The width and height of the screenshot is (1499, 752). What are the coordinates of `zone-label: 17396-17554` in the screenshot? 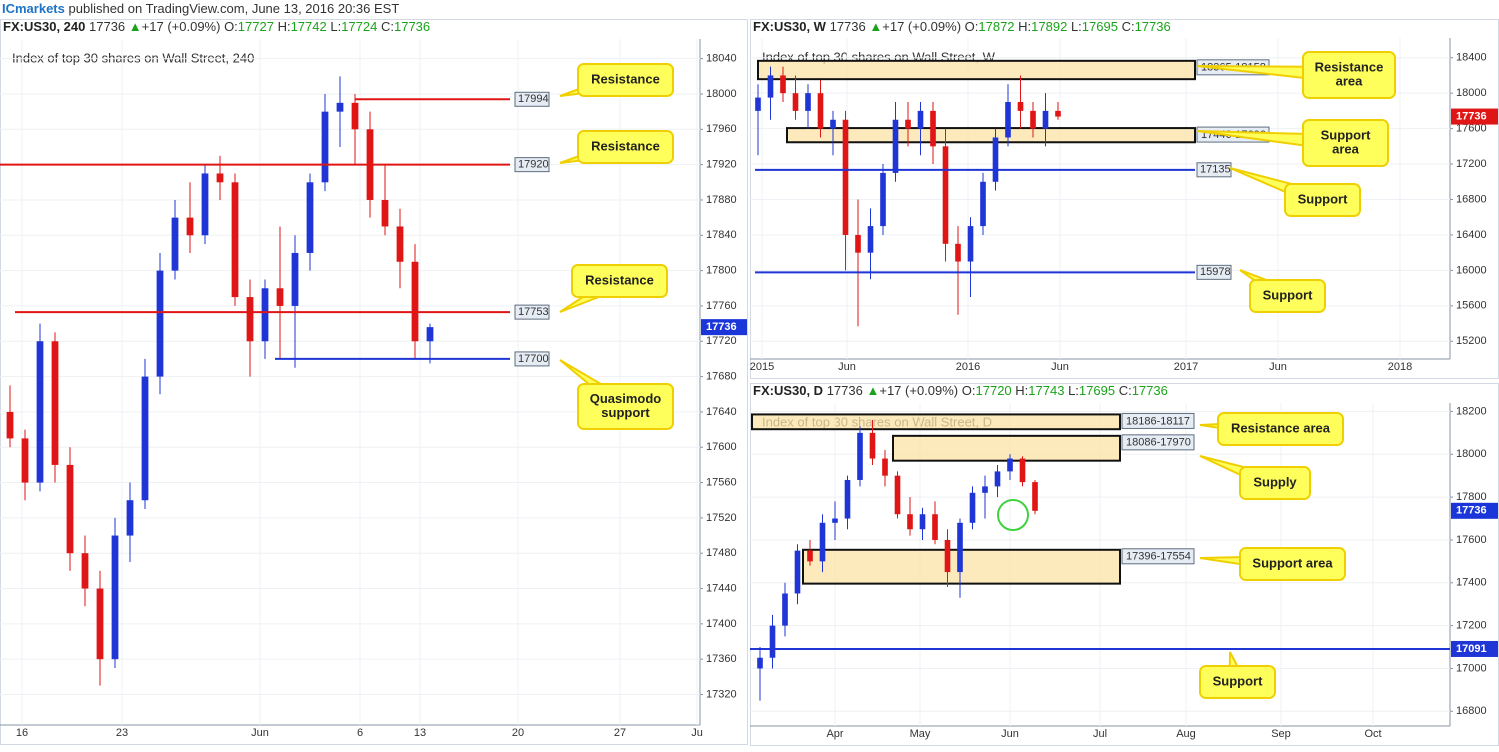 It's located at (1158, 556).